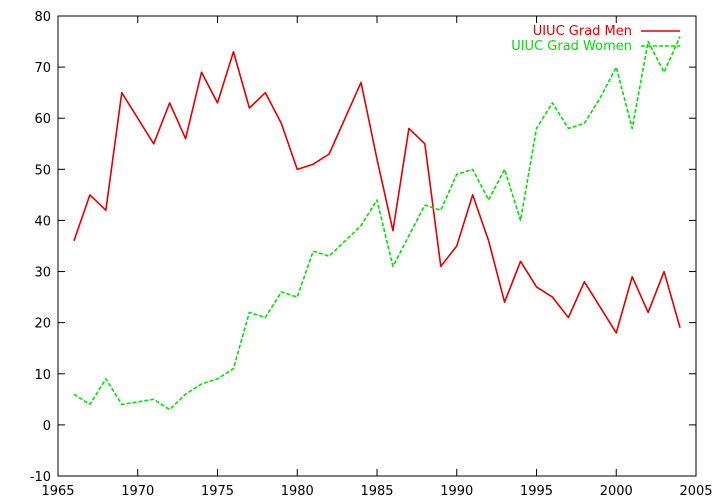 The height and width of the screenshot is (504, 720). What do you see at coordinates (137, 491) in the screenshot?
I see `x-tick-label: 1970` at bounding box center [137, 491].